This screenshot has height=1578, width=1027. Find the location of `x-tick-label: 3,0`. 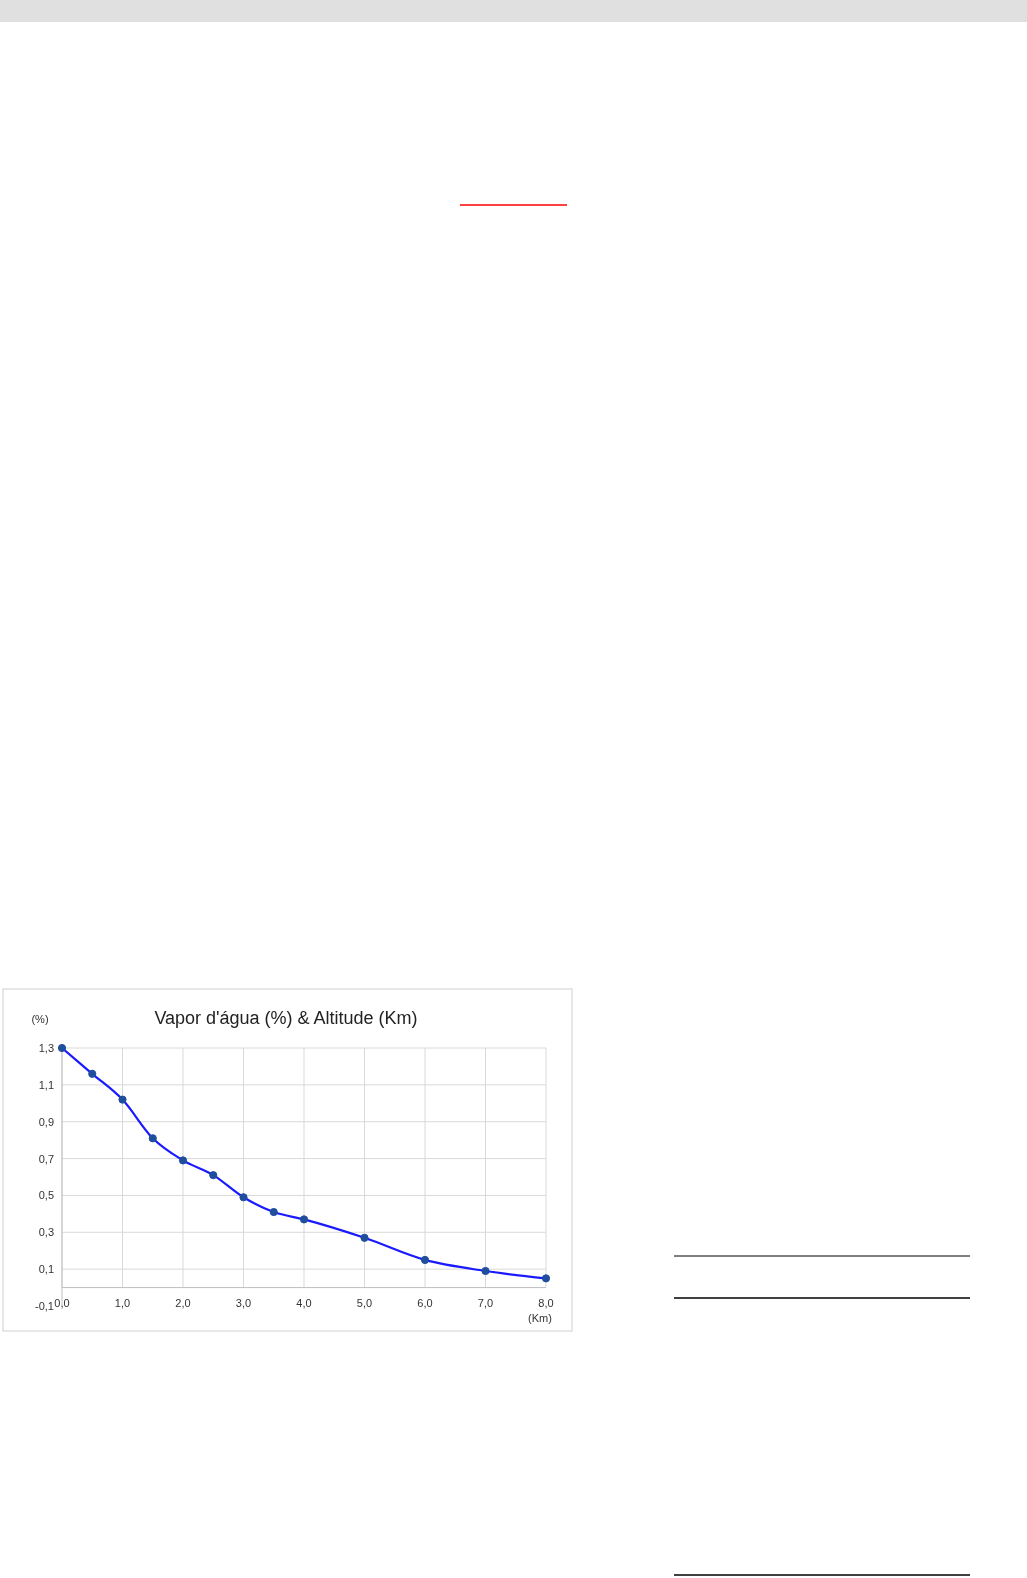

x-tick-label: 3,0 is located at coordinates (243, 1302).